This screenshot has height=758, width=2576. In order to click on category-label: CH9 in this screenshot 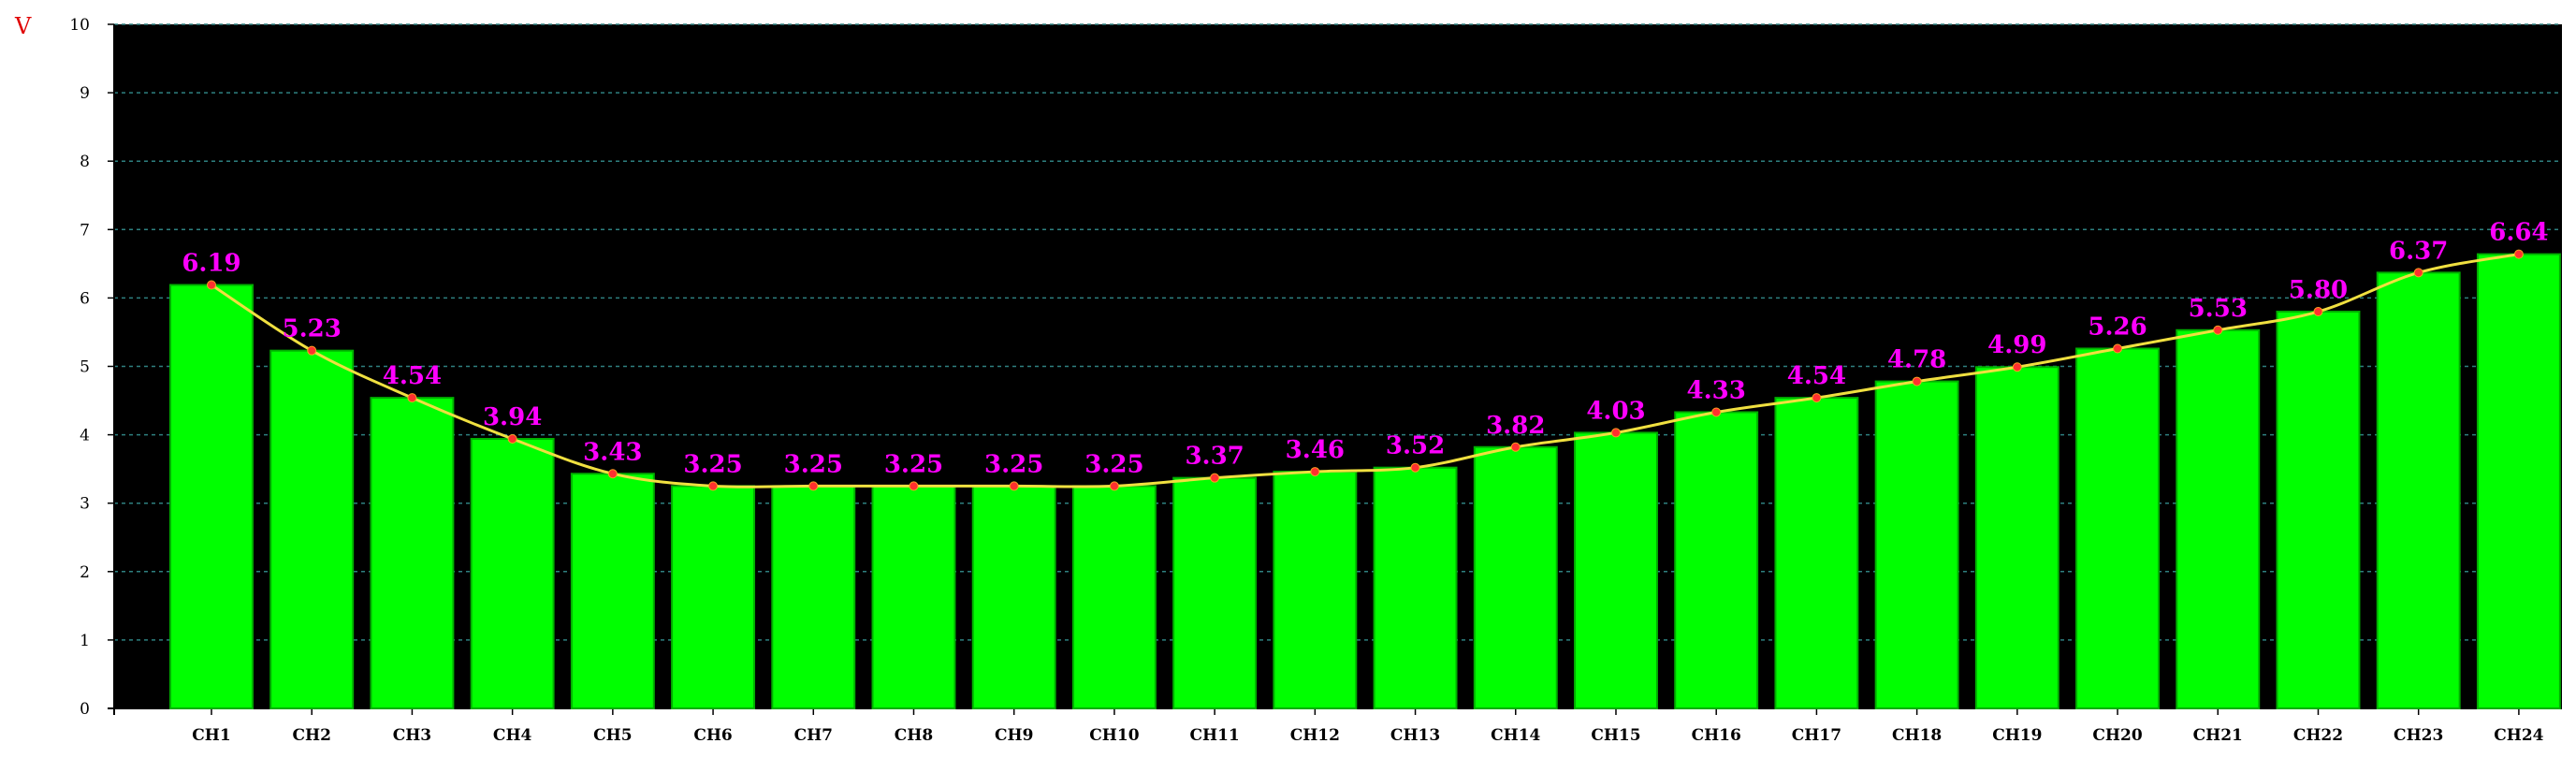, I will do `click(1014, 736)`.